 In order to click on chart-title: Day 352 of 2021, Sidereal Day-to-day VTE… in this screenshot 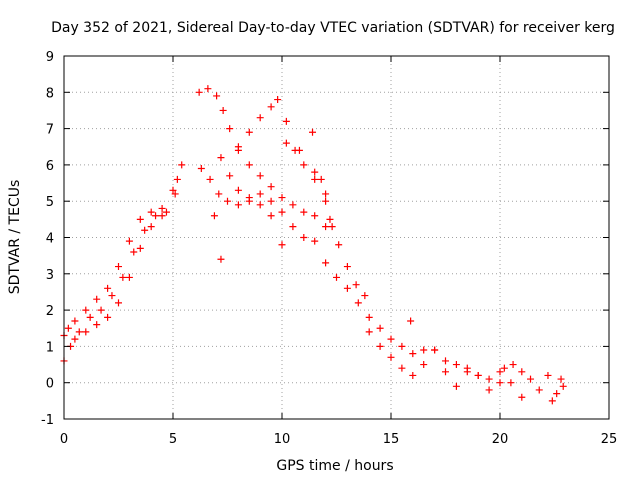, I will do `click(333, 28)`.